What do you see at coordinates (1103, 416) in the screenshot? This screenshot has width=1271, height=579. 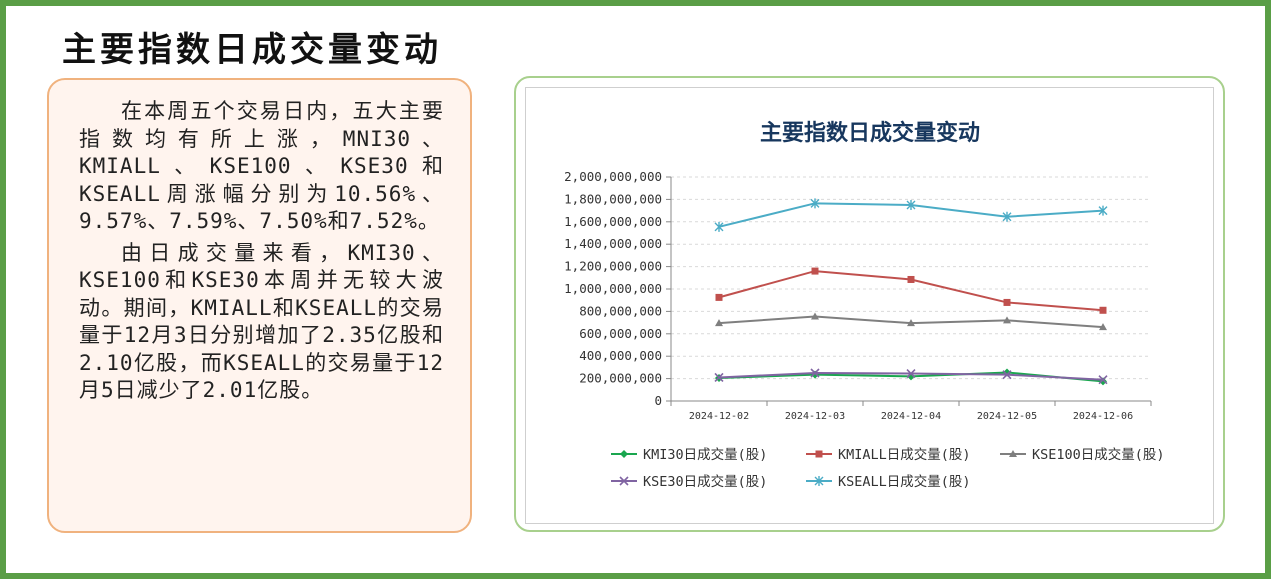 I see `x-tick-label: 2024-12-06` at bounding box center [1103, 416].